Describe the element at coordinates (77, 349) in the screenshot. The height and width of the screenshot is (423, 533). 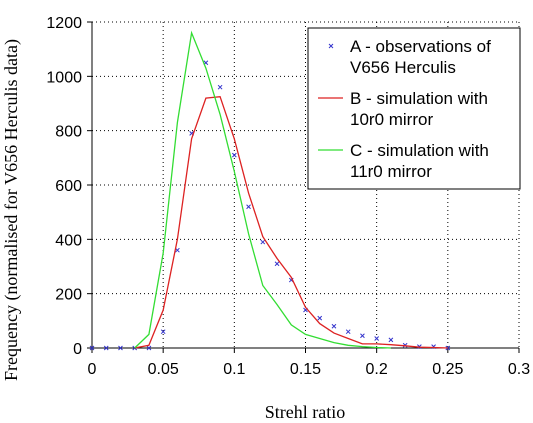
I see `y-tick-label: 0` at that location.